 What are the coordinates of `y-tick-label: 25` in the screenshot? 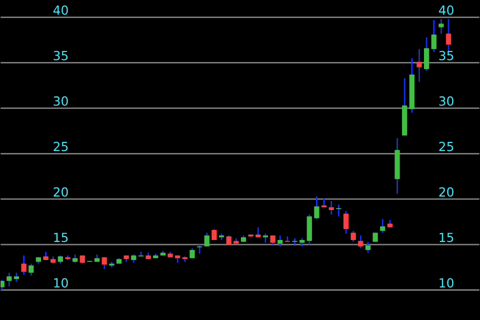 It's located at (61, 147).